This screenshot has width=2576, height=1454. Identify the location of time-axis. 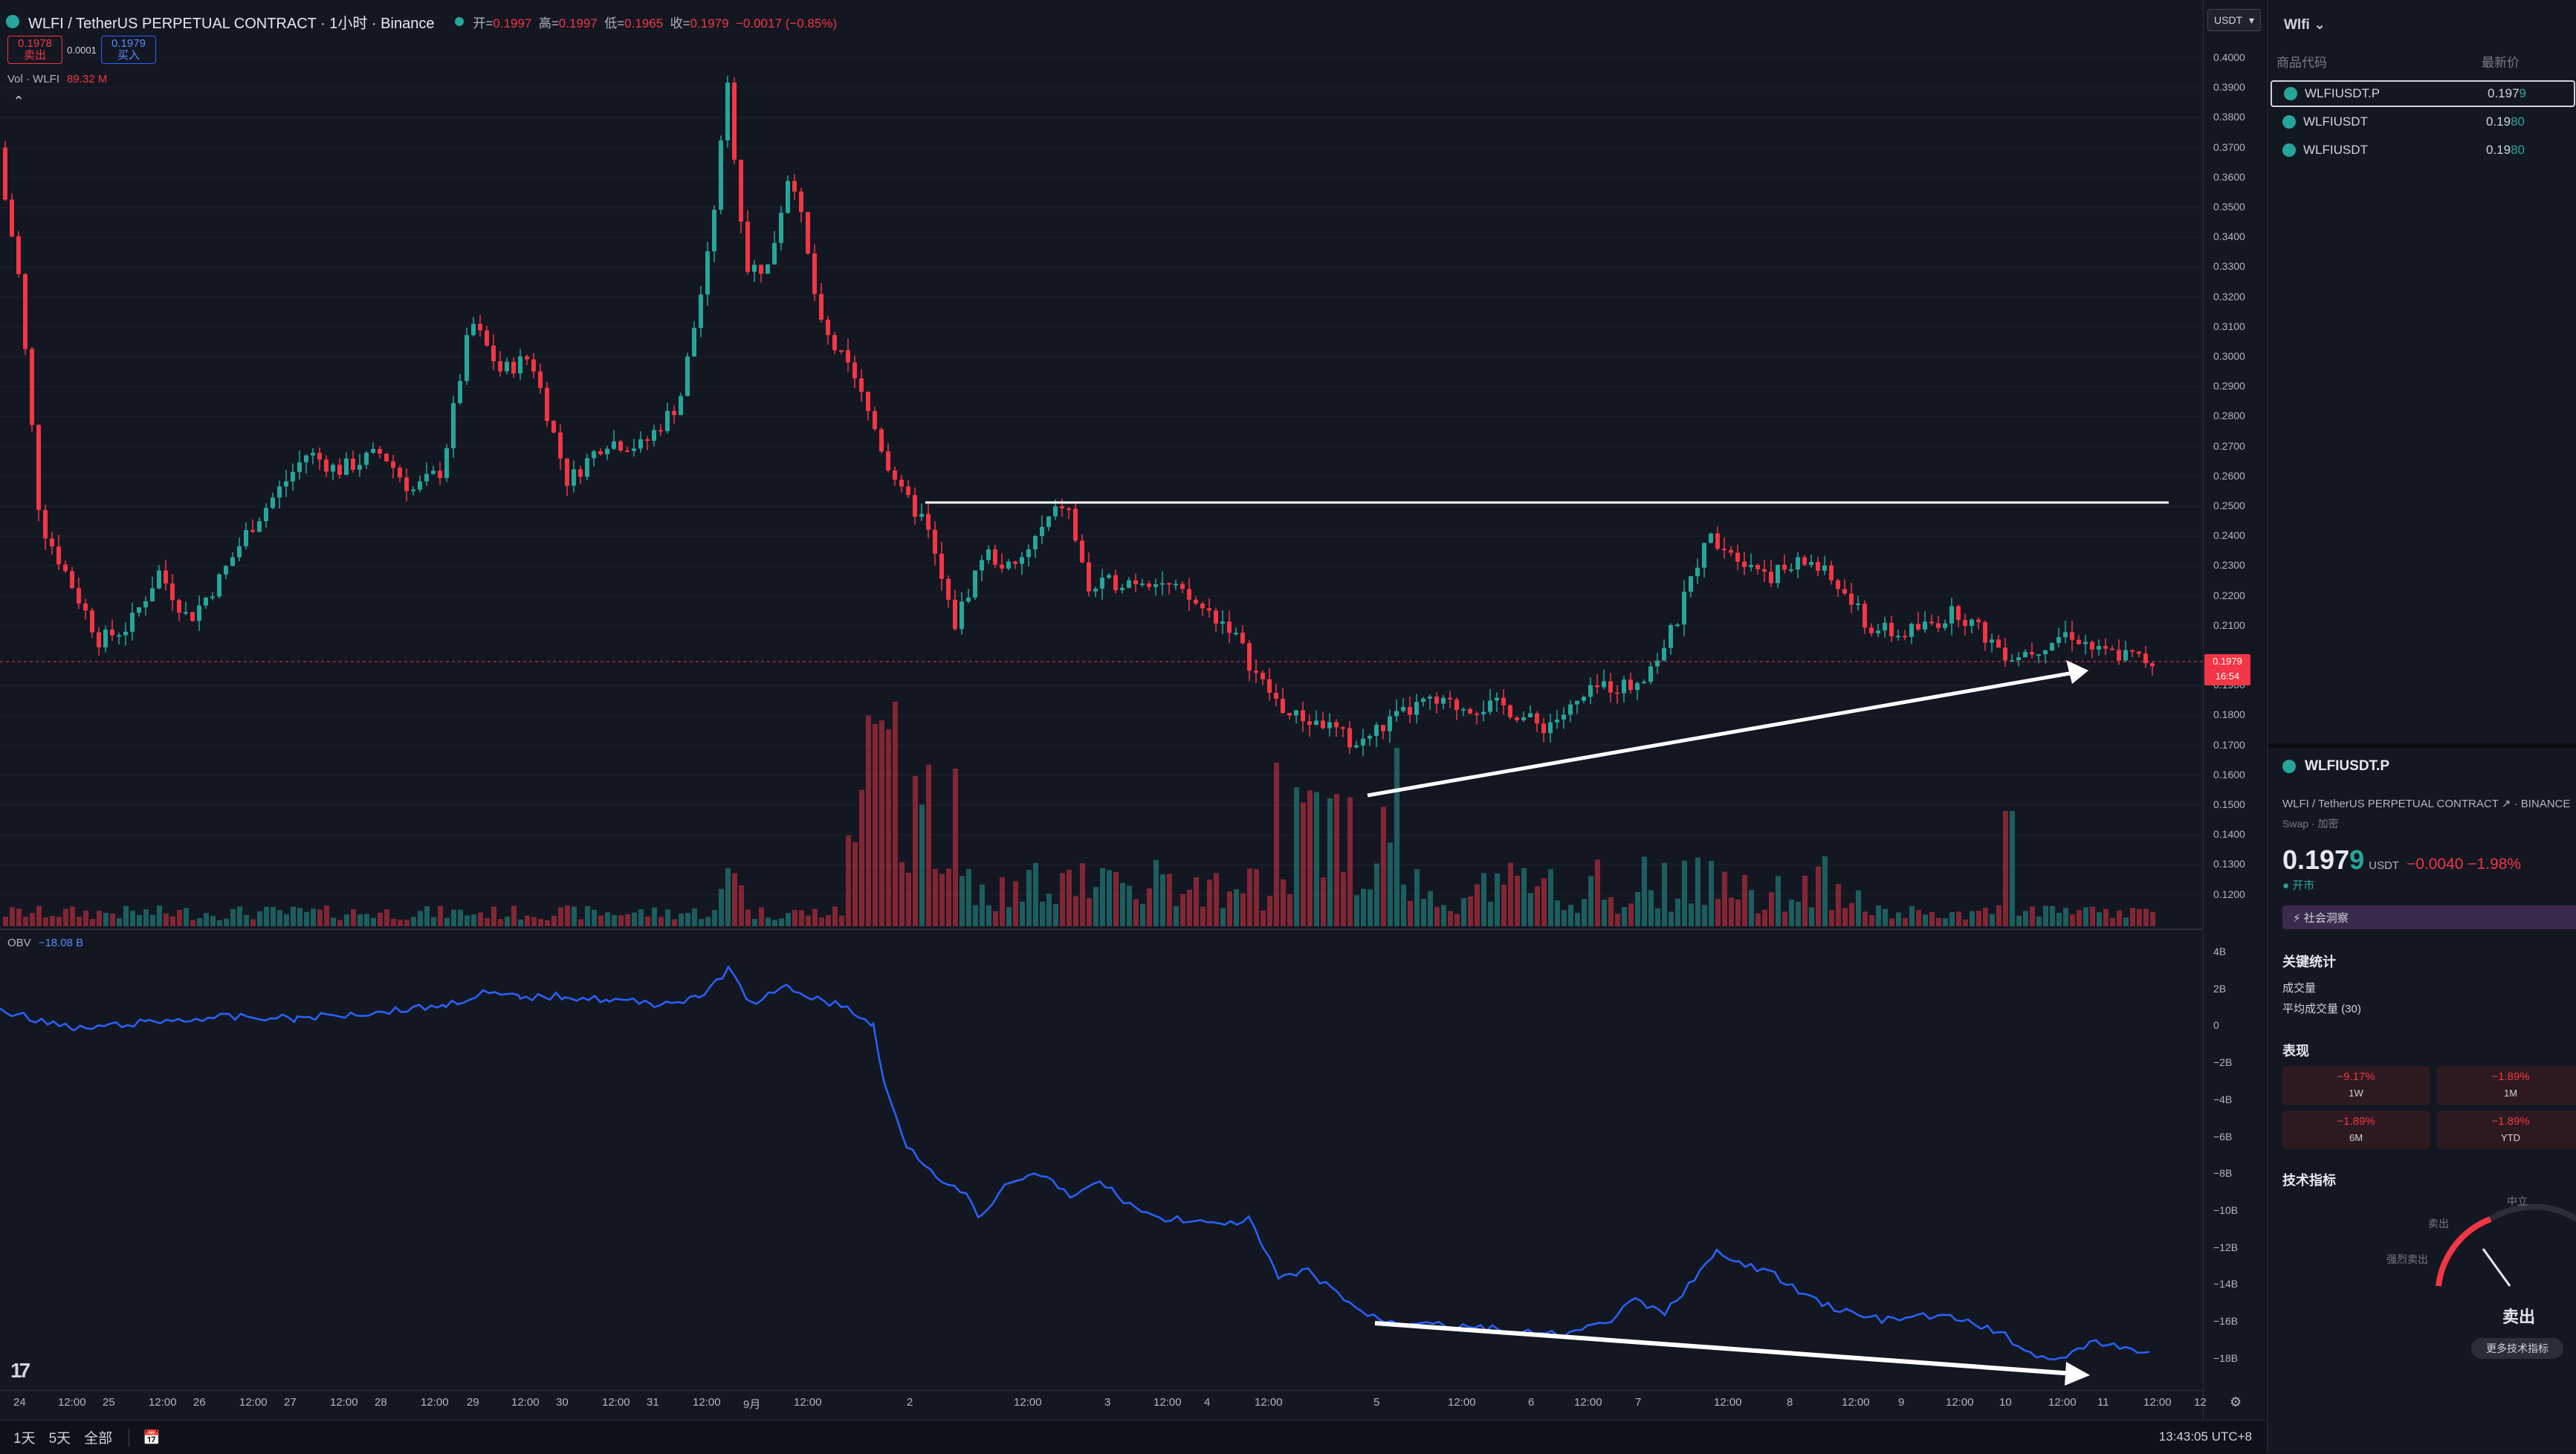
(1101, 1405).